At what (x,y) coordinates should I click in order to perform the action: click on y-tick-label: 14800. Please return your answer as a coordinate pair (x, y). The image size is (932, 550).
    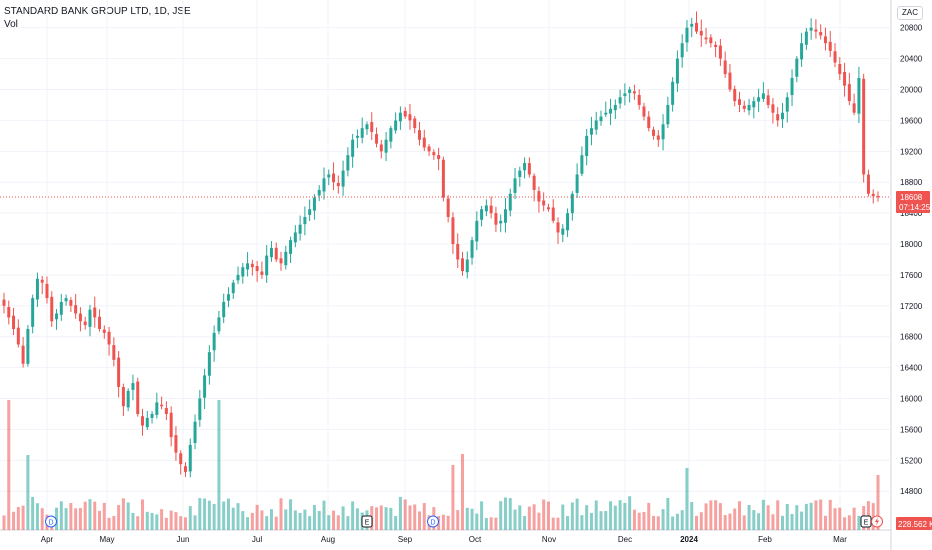
    Looking at the image, I should click on (911, 491).